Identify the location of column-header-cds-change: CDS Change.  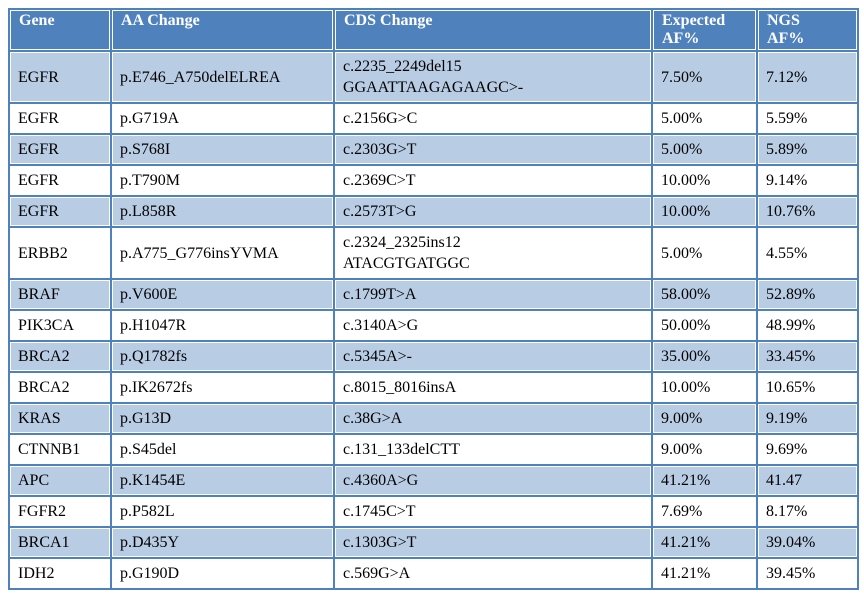
(493, 30).